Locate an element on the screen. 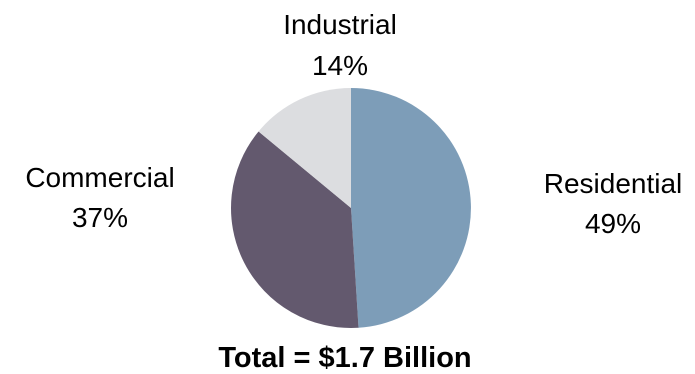  slice-label-residential-name: Residential is located at coordinates (613, 183).